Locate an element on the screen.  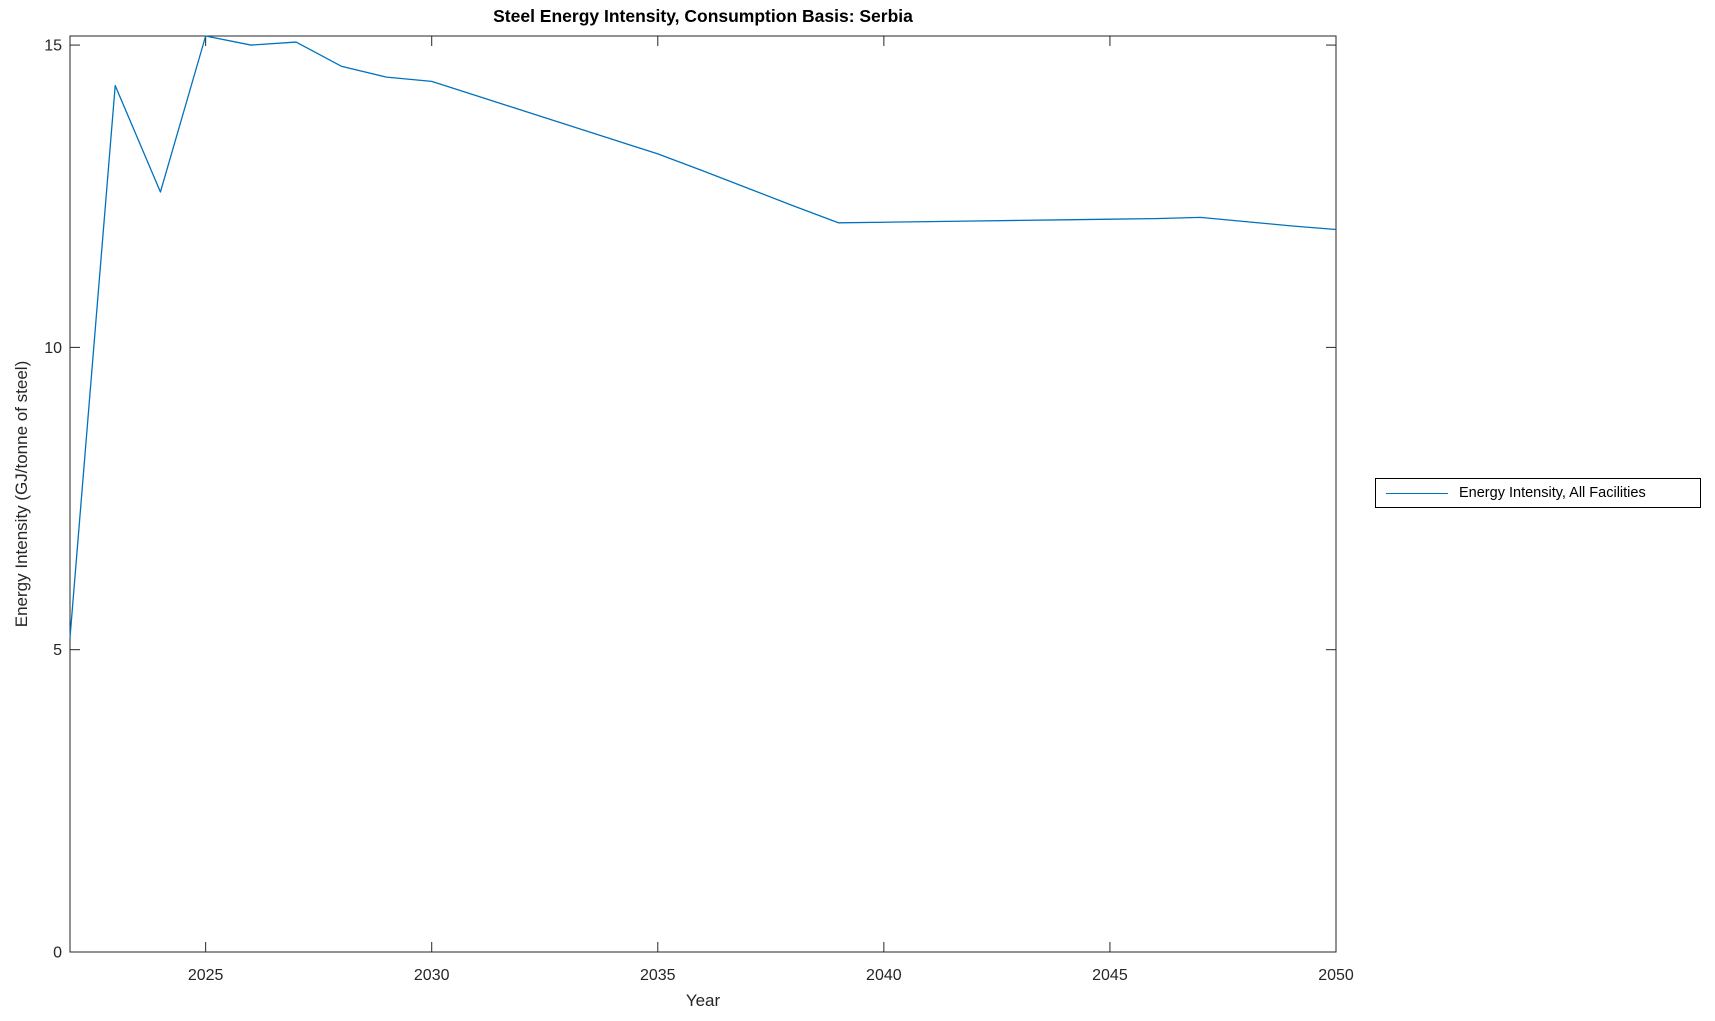
legend-box: Energy Intensity, All Facilities is located at coordinates (1538, 493).